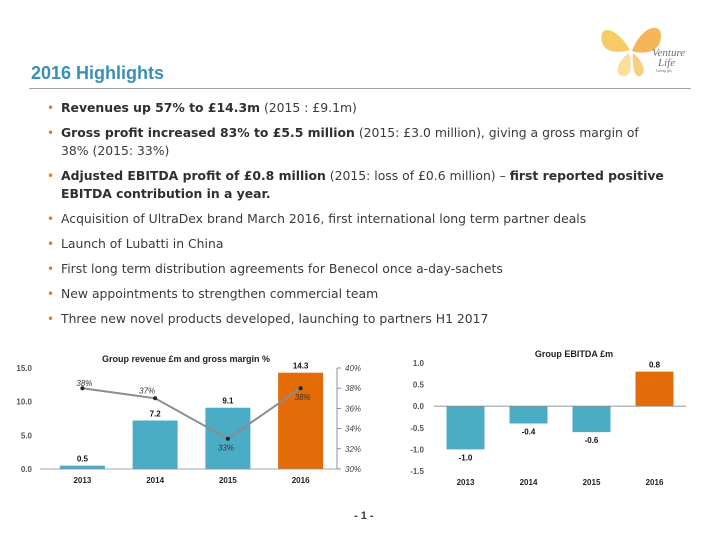 The image size is (720, 540). I want to click on chart-title: Group EBITDA £m, so click(574, 354).